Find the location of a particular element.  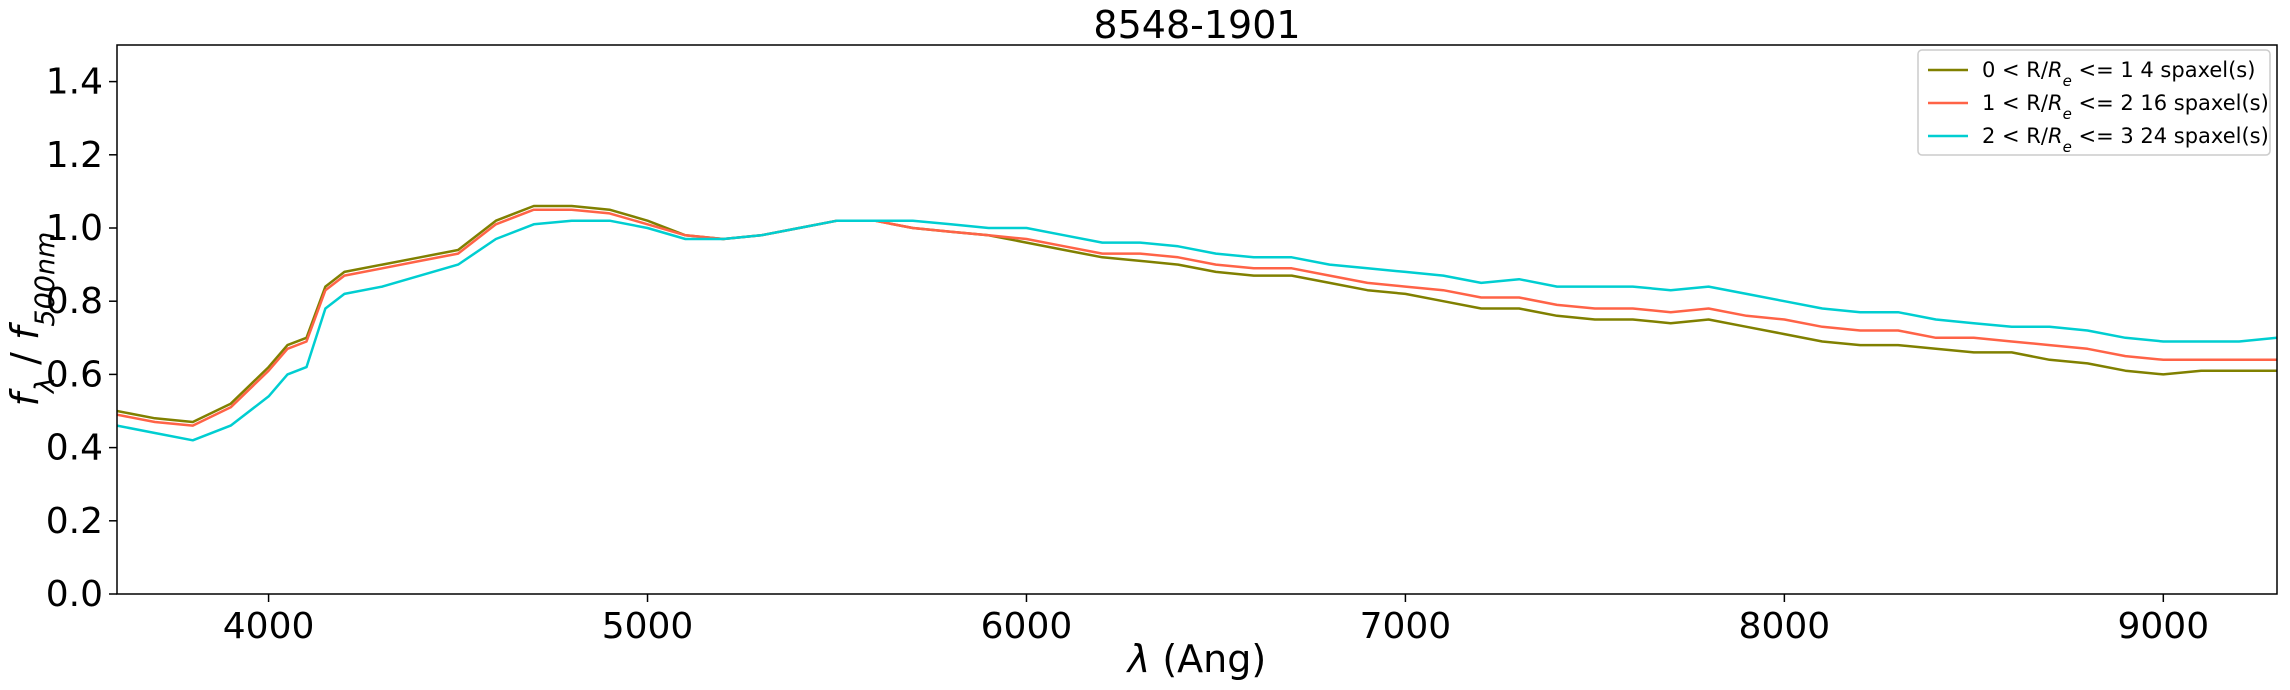

y-tick-label: 1.4 is located at coordinates (74, 82).